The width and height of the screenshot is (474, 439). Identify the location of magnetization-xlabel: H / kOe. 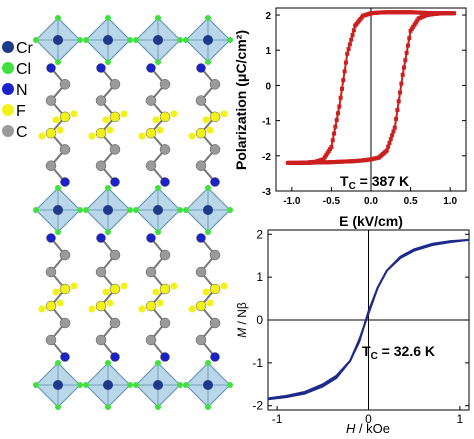
(368, 428).